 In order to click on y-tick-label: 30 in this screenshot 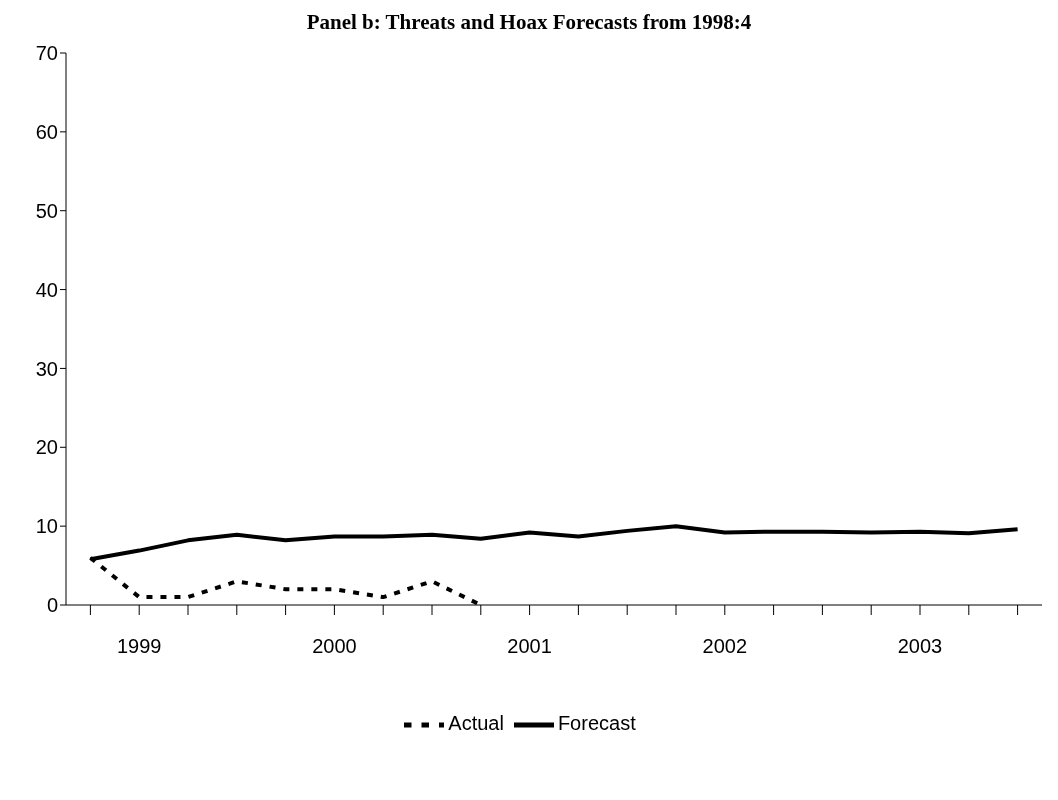, I will do `click(46, 368)`.